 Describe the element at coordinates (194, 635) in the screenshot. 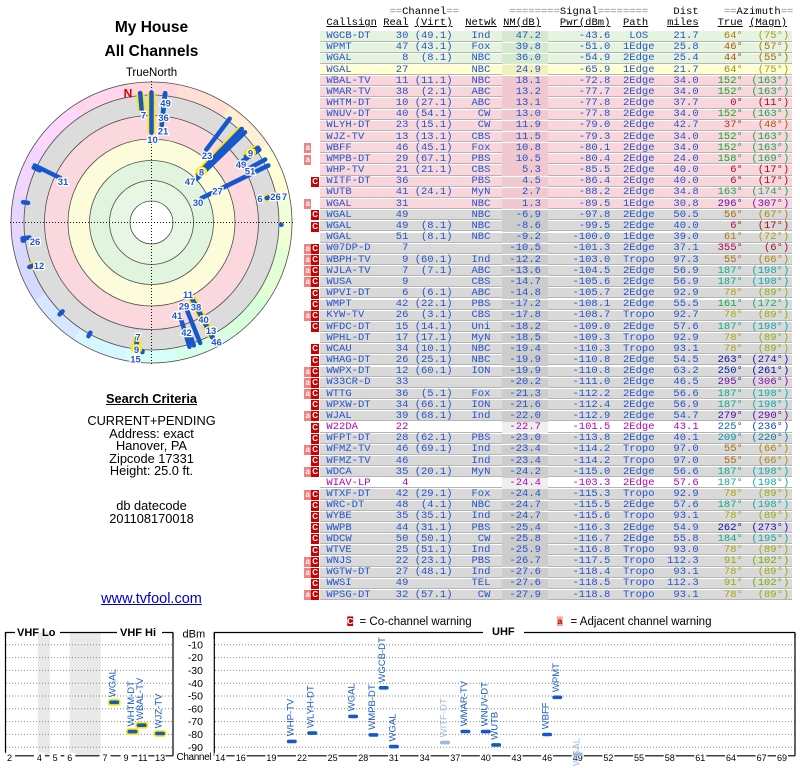

I see `svg-text: dBm` at that location.